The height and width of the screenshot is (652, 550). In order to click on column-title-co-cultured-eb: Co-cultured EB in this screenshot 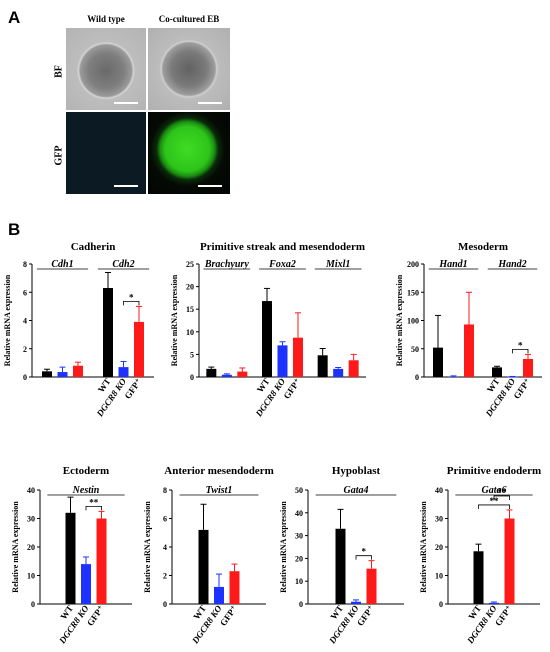, I will do `click(189, 19)`.